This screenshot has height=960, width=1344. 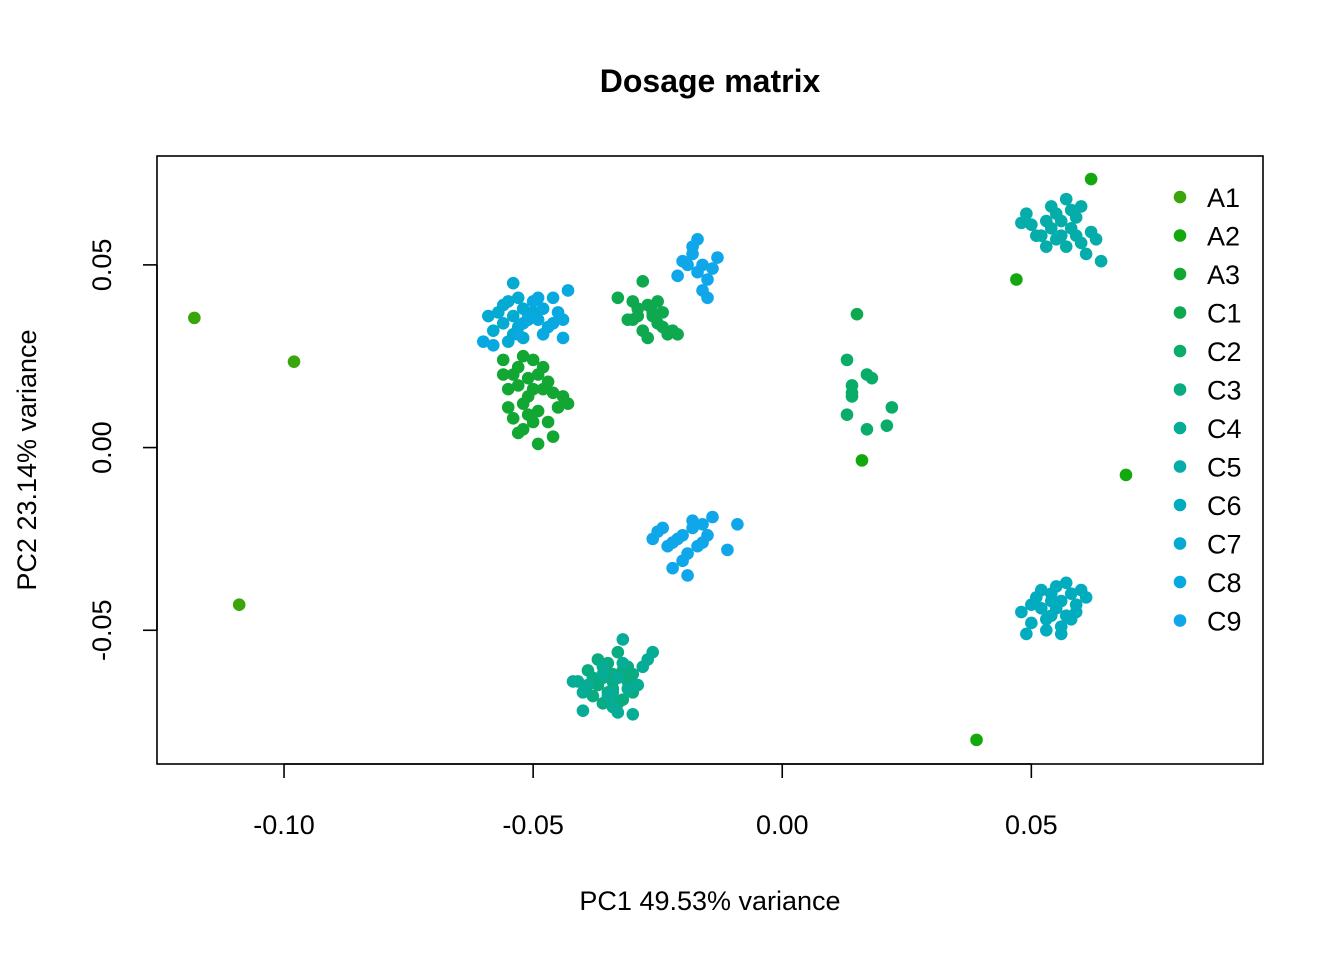 I want to click on x-tick-label: -0.10, so click(x=284, y=825).